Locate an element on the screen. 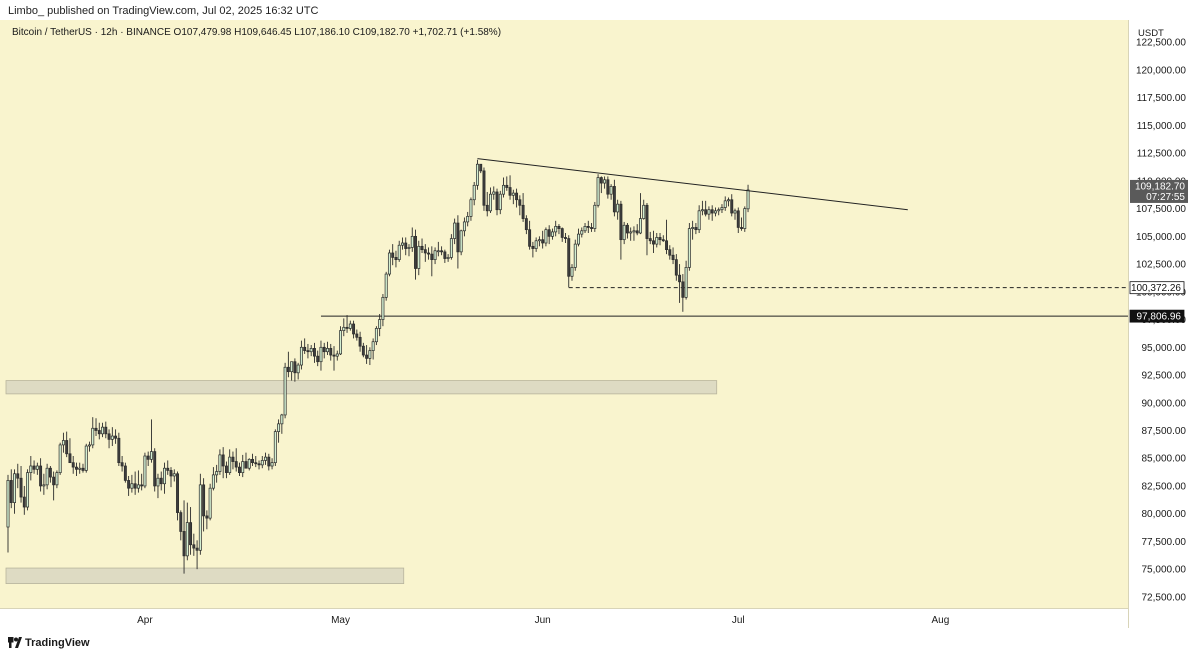  price-axis is located at coordinates (1164, 324).